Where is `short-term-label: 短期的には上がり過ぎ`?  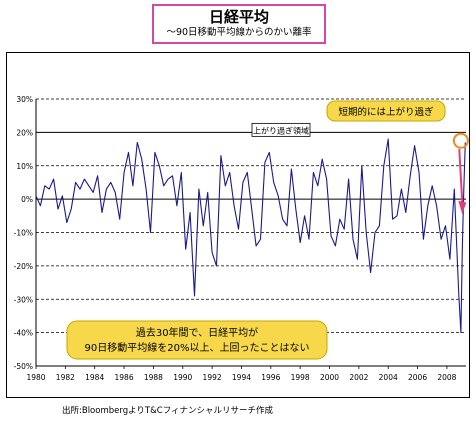 short-term-label: 短期的には上がり過ぎ is located at coordinates (386, 112).